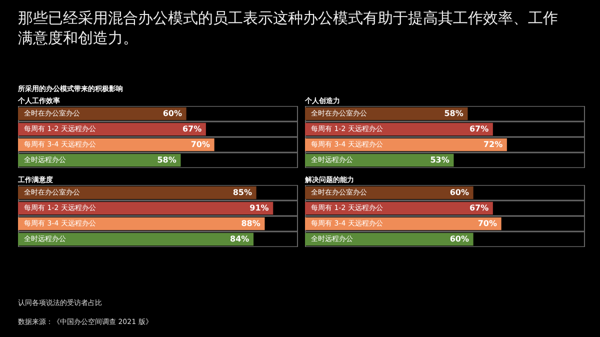 The image size is (600, 337). What do you see at coordinates (240, 239) in the screenshot?
I see `data-label: 84%` at bounding box center [240, 239].